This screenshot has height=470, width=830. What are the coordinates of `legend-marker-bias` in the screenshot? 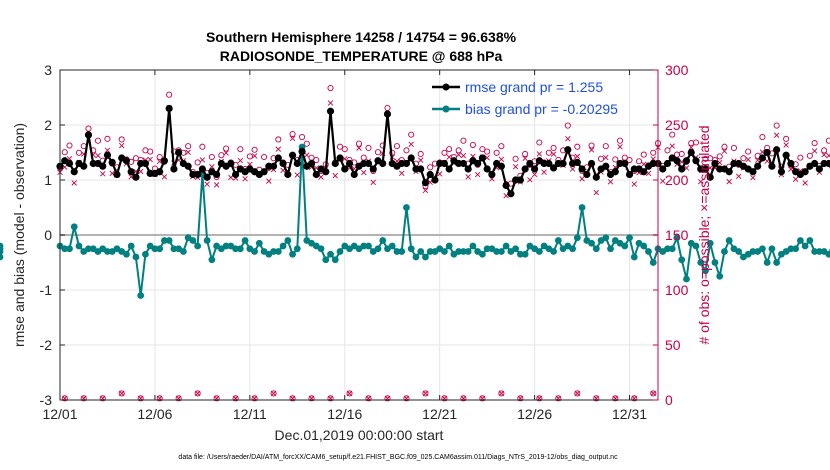 It's located at (446, 109).